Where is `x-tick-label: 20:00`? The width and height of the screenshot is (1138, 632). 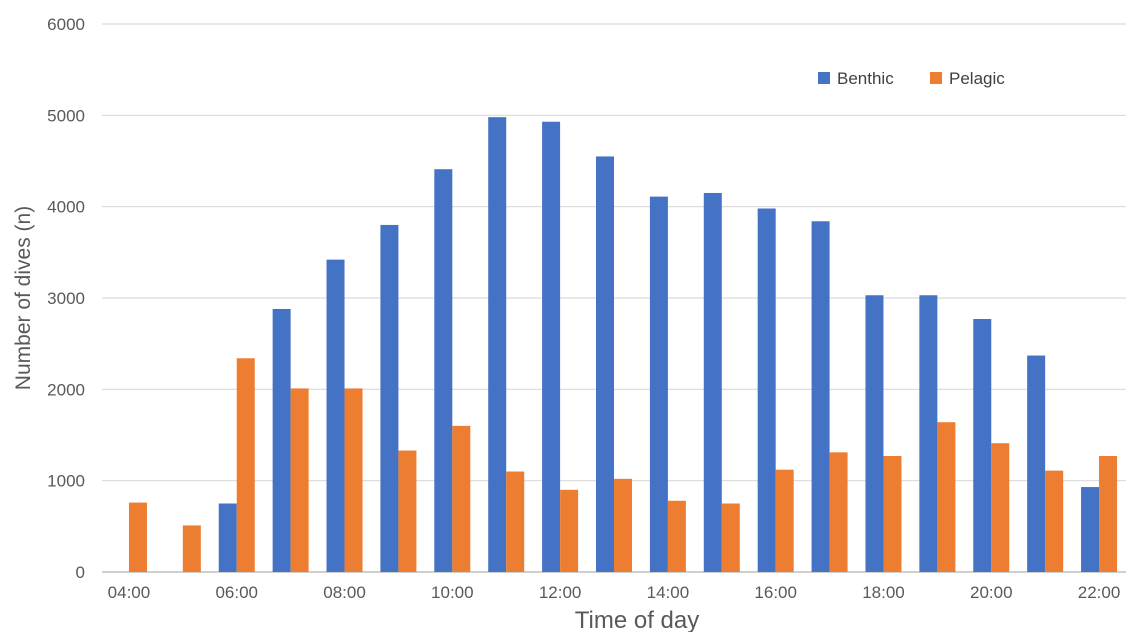
x-tick-label: 20:00 is located at coordinates (991, 592).